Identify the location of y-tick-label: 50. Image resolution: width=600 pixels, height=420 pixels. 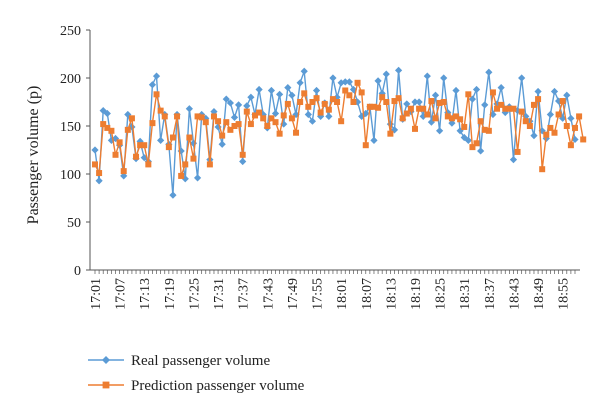
(74, 223).